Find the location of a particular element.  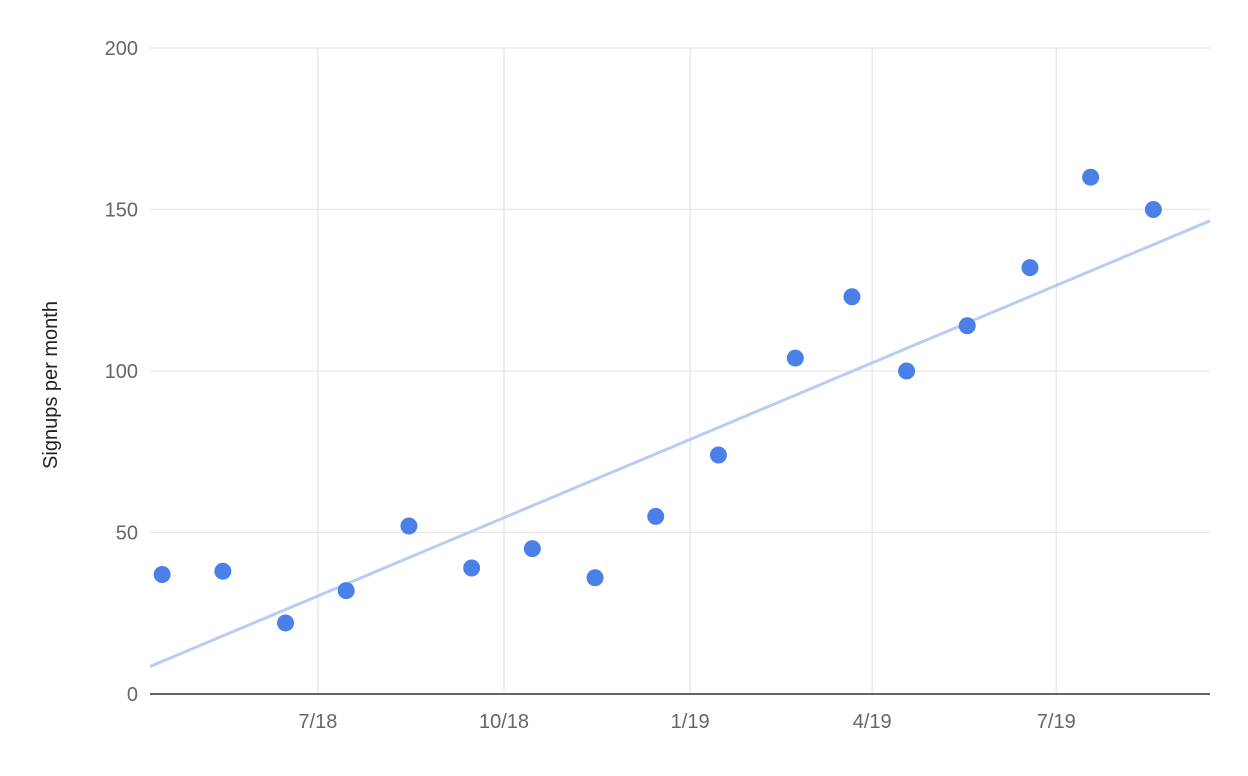

y-tick-label: 50 is located at coordinates (127, 534).